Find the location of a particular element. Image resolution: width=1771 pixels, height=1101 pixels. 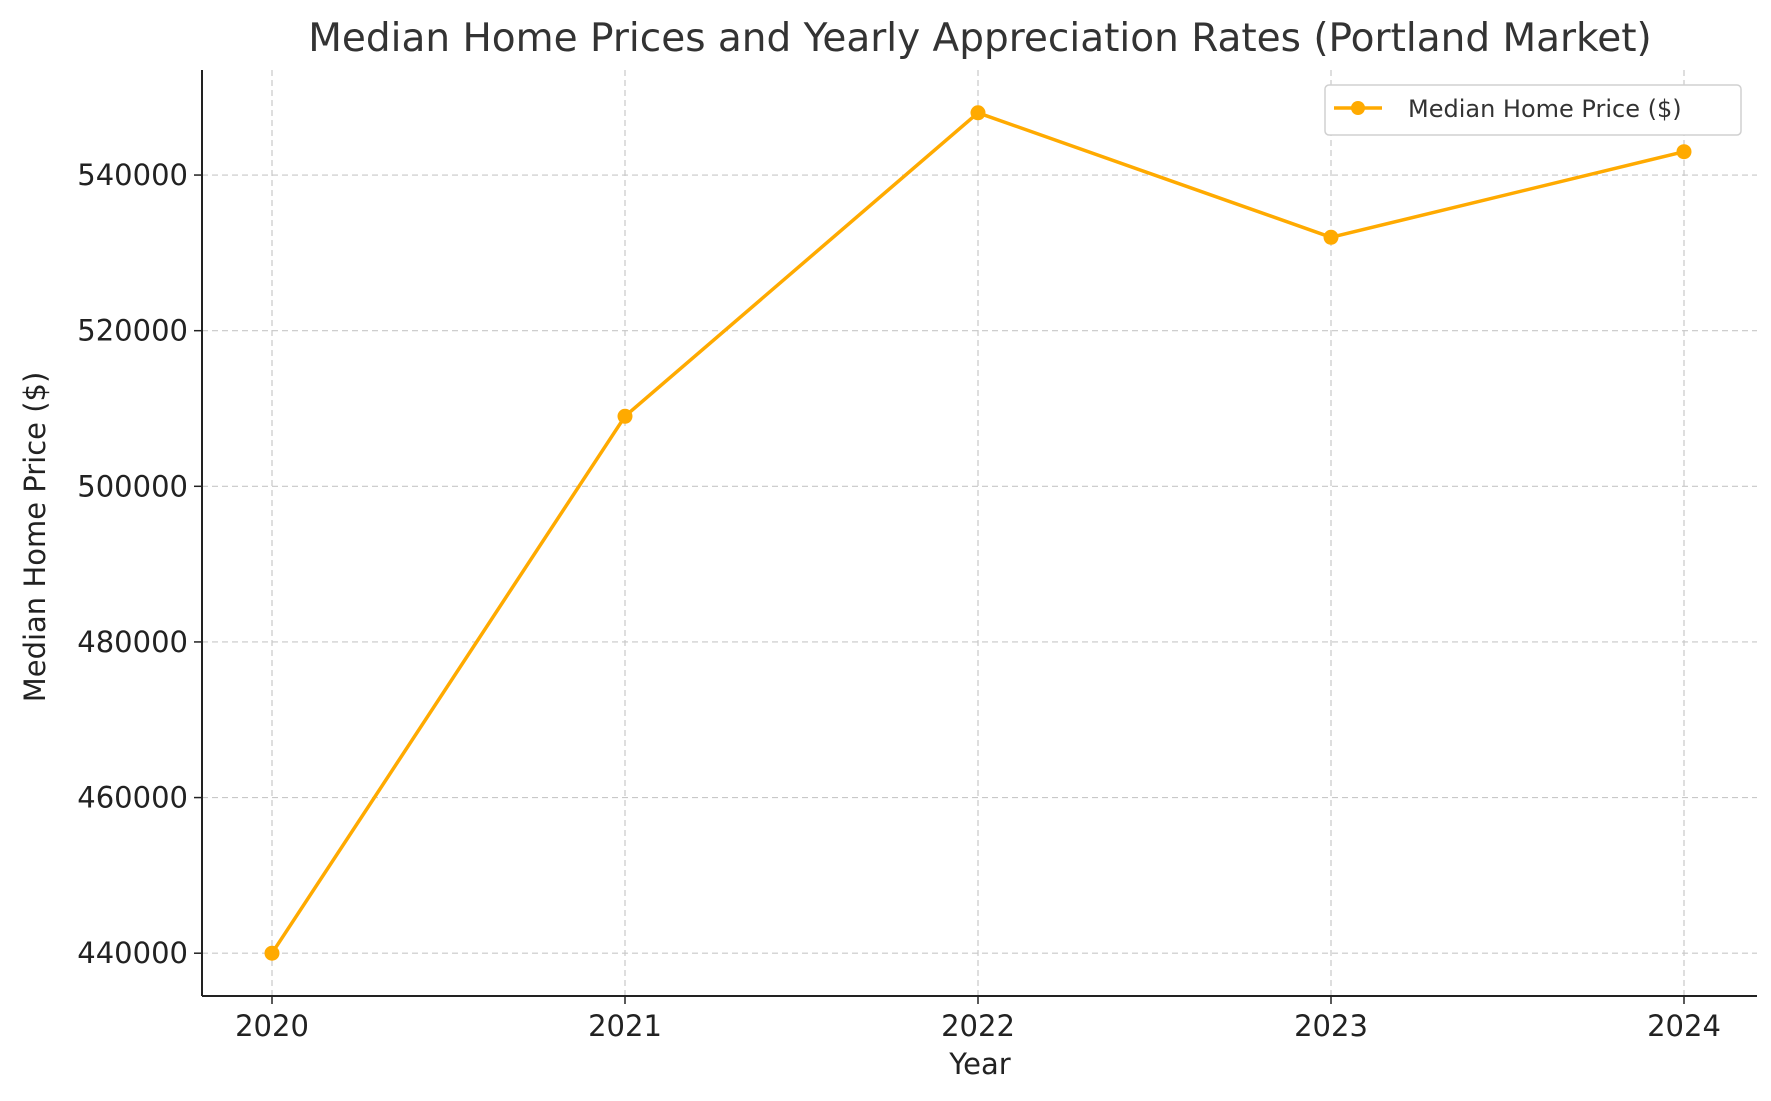

x-tick-label-2024: 2024 is located at coordinates (1684, 1026).